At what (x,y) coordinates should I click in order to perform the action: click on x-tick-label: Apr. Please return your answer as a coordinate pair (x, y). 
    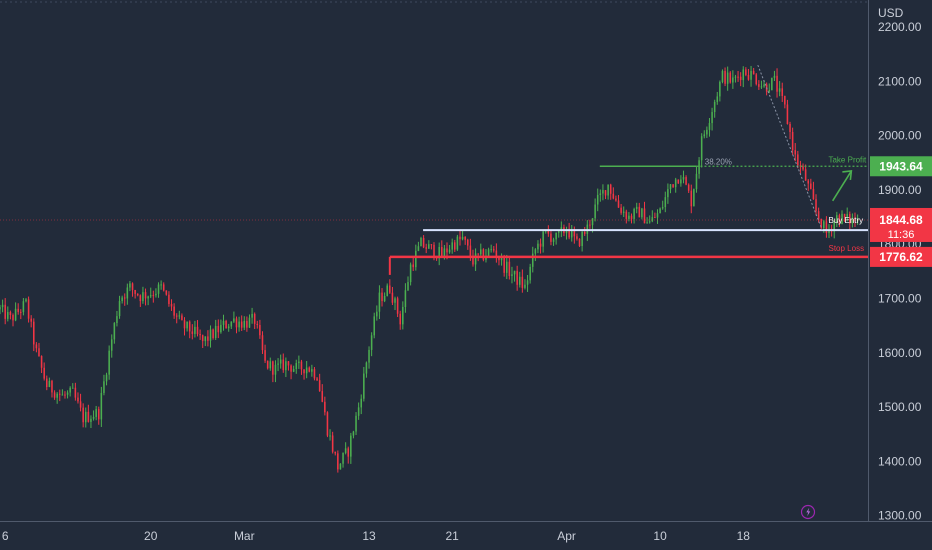
    Looking at the image, I should click on (566, 536).